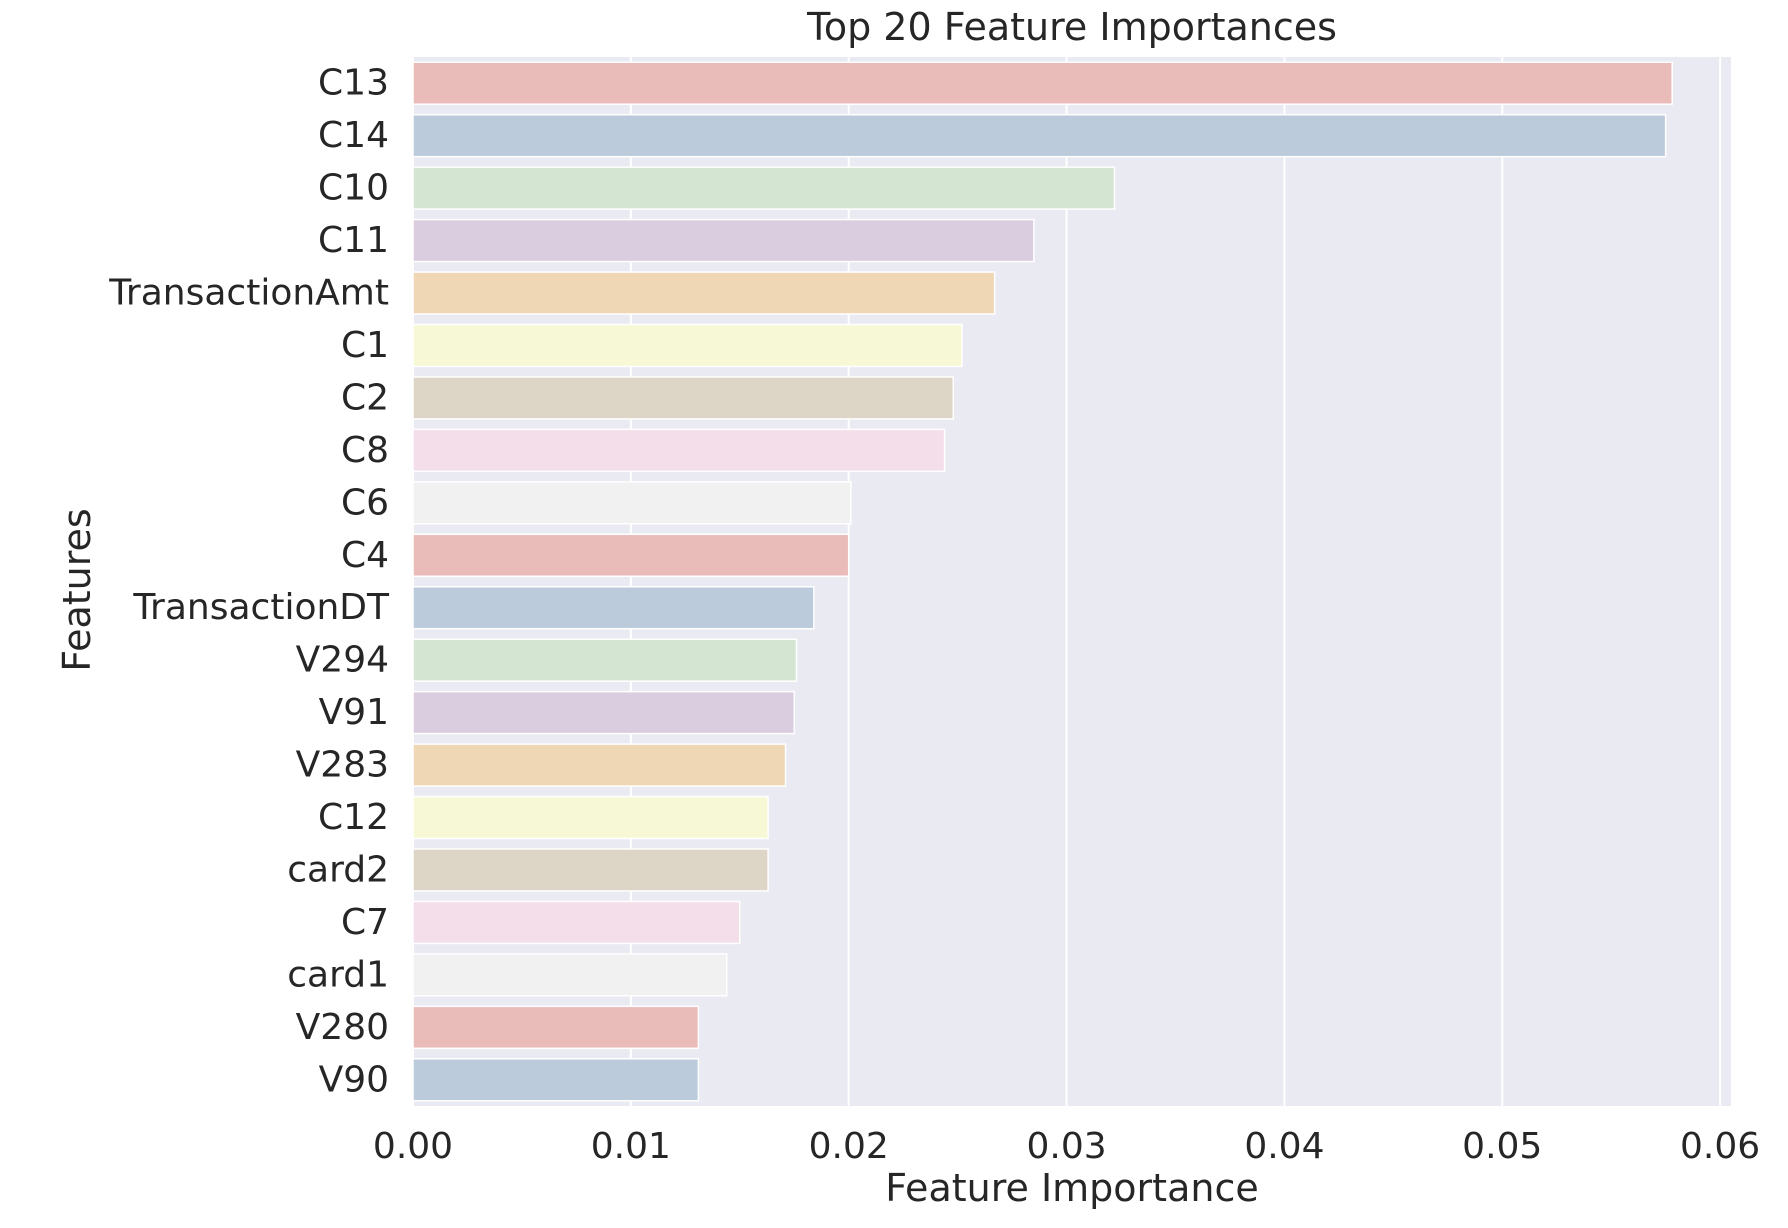 This screenshot has height=1228, width=1788. Describe the element at coordinates (354, 712) in the screenshot. I see `y-tick-label: V91` at that location.